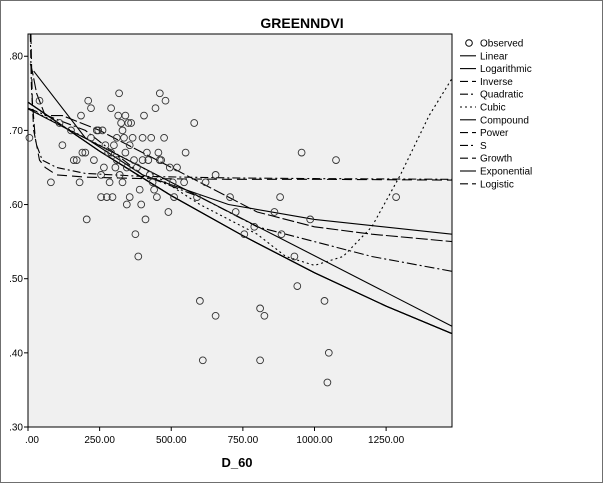 The width and height of the screenshot is (603, 484). I want to click on legend-item-observed: Observed, so click(494, 44).